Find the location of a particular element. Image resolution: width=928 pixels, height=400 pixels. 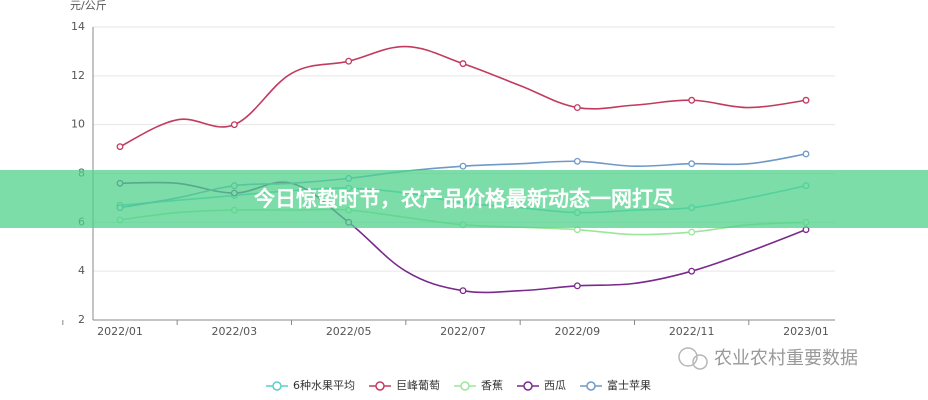

y-tick-label: 12 is located at coordinates (78, 75).